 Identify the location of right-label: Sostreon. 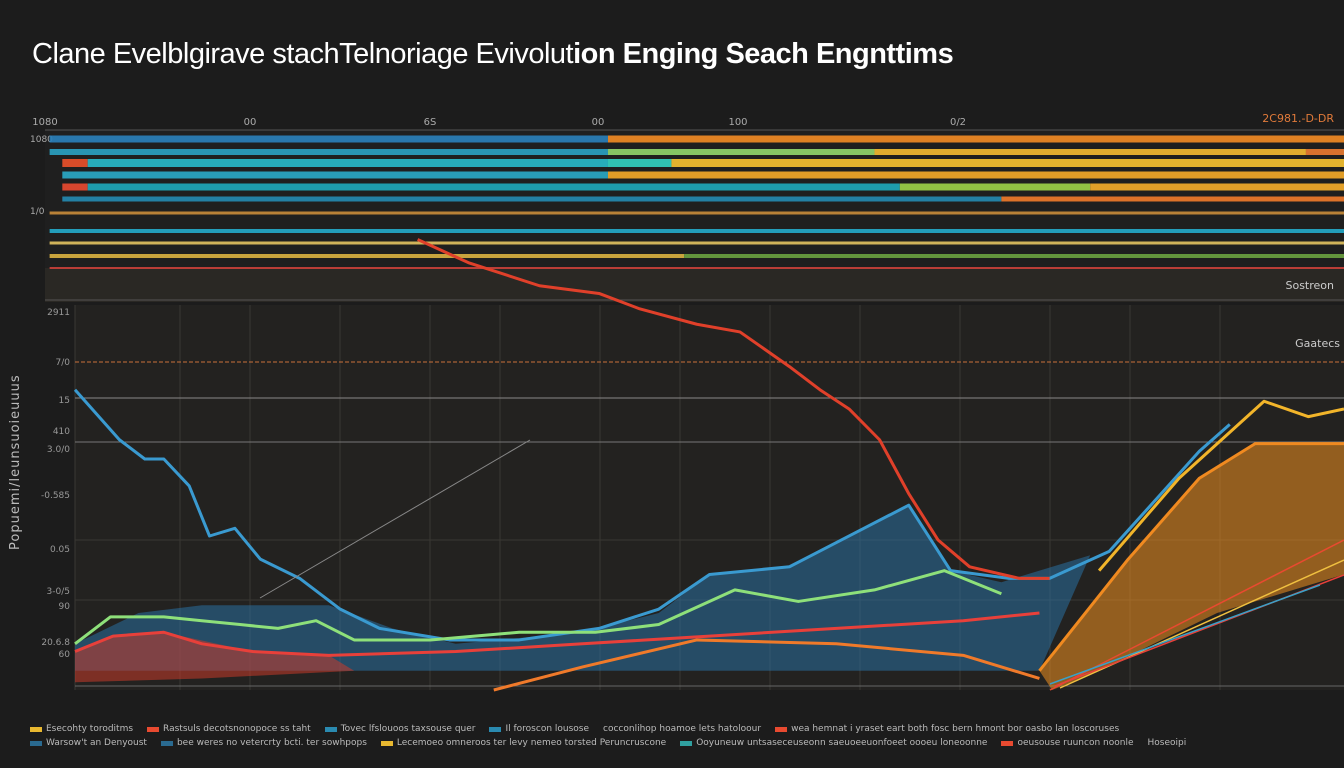
(1309, 285).